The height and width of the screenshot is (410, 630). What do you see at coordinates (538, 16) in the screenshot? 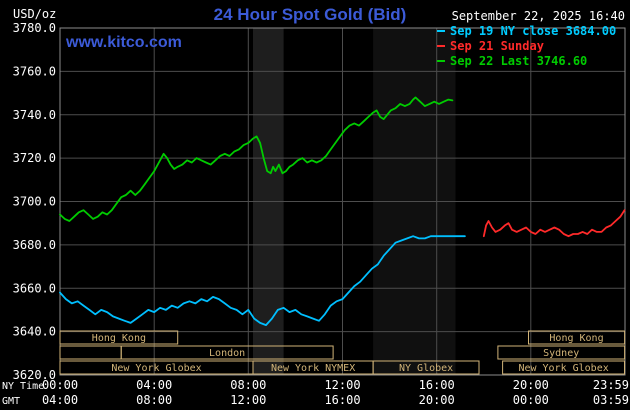
I see `chart-datetime: September 22, 2025 16:40` at bounding box center [538, 16].